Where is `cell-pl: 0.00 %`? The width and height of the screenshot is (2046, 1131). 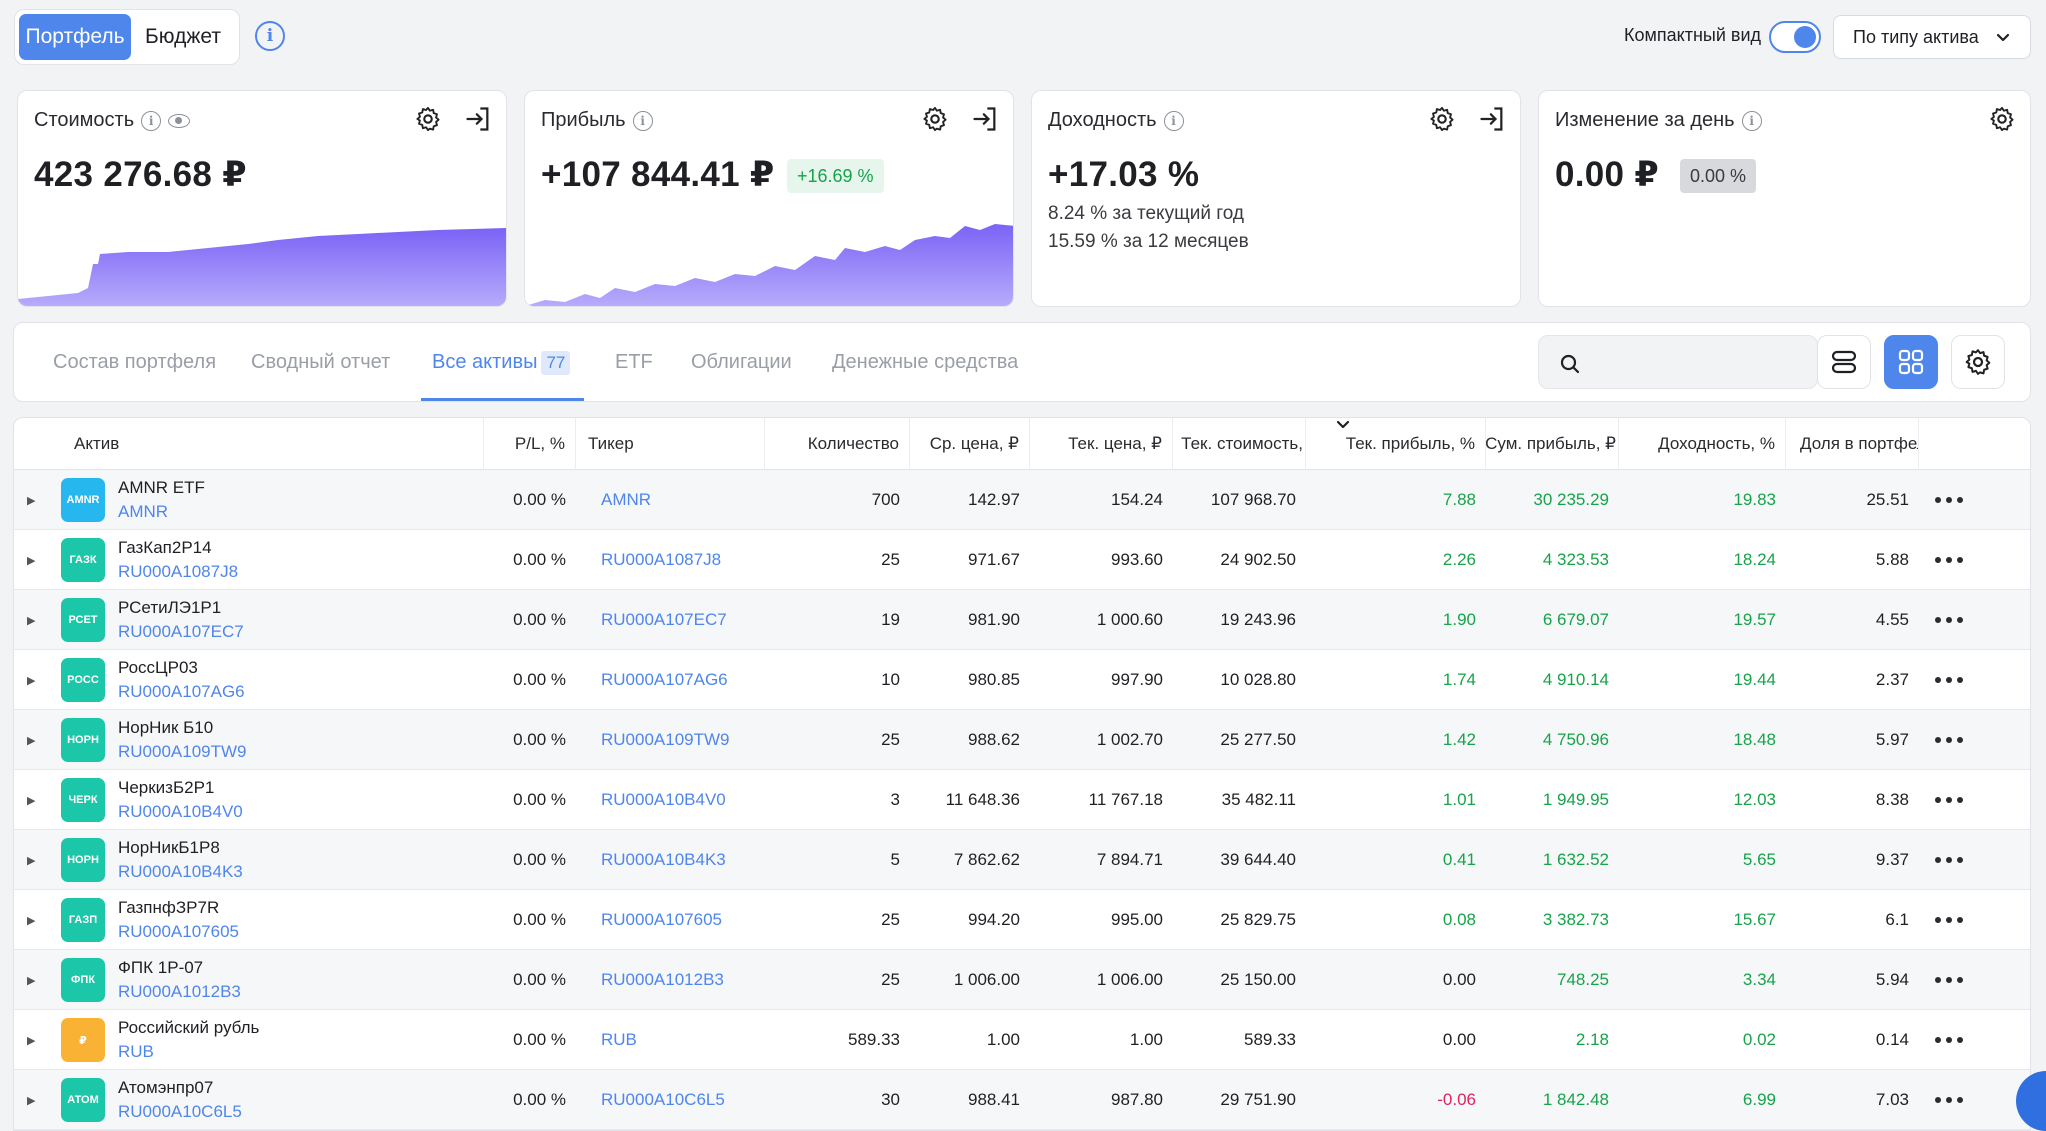
cell-pl: 0.00 % is located at coordinates (539, 739).